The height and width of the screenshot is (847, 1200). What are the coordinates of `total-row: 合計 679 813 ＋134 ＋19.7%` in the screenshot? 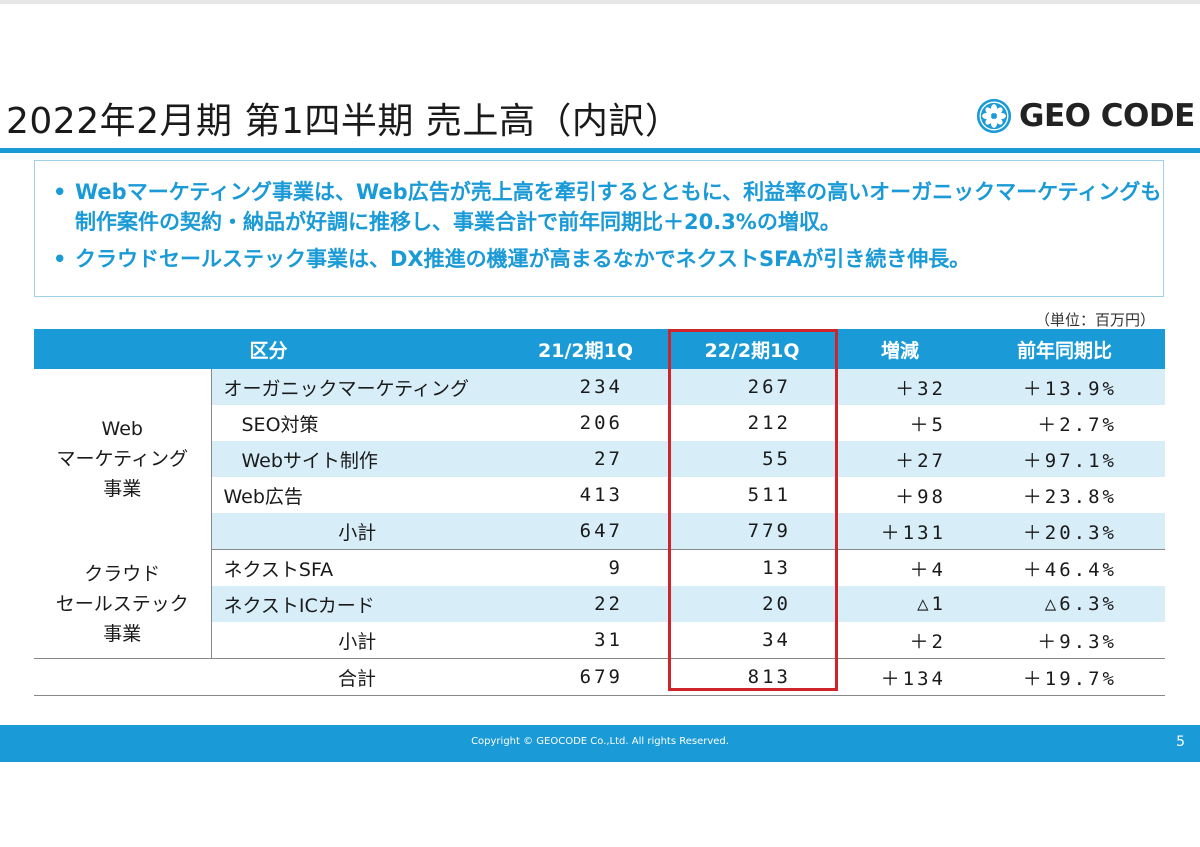 It's located at (599, 677).